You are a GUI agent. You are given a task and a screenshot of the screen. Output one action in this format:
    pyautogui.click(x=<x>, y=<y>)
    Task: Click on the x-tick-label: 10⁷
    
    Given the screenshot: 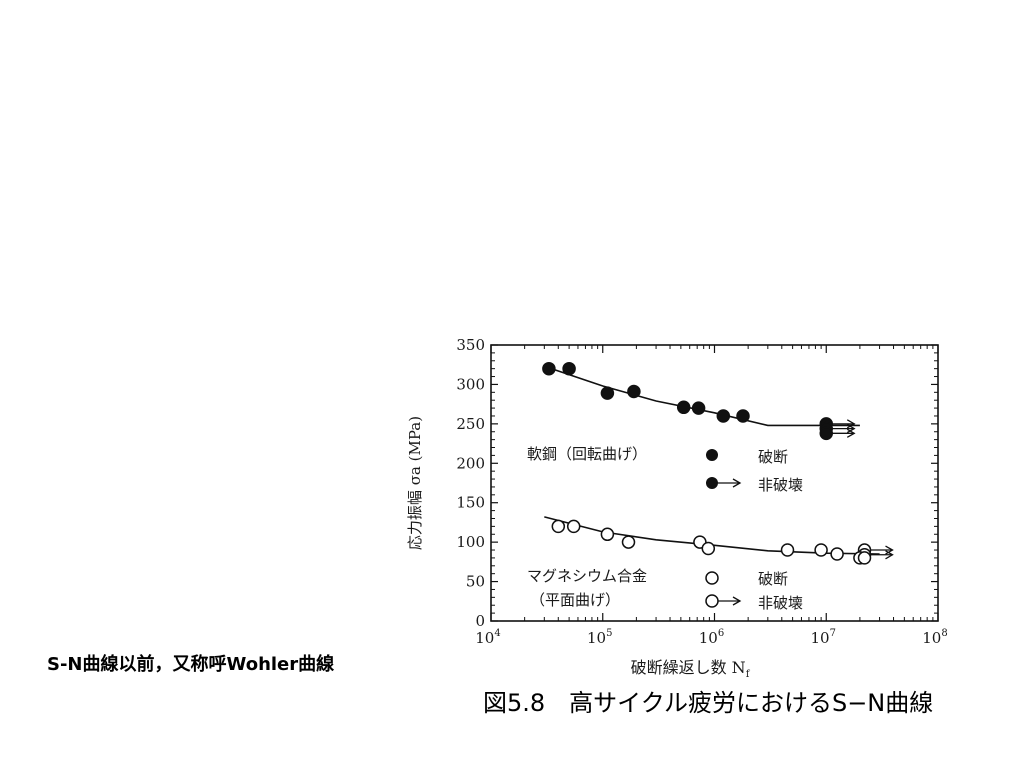 What is the action you would take?
    pyautogui.click(x=823, y=637)
    